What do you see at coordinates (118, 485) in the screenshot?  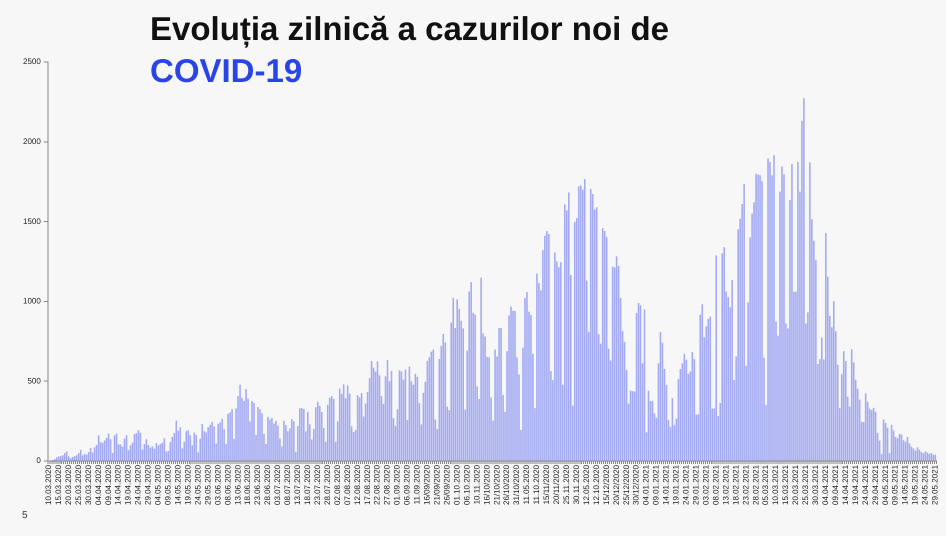 I see `x-tick-label: 14.04.2020` at bounding box center [118, 485].